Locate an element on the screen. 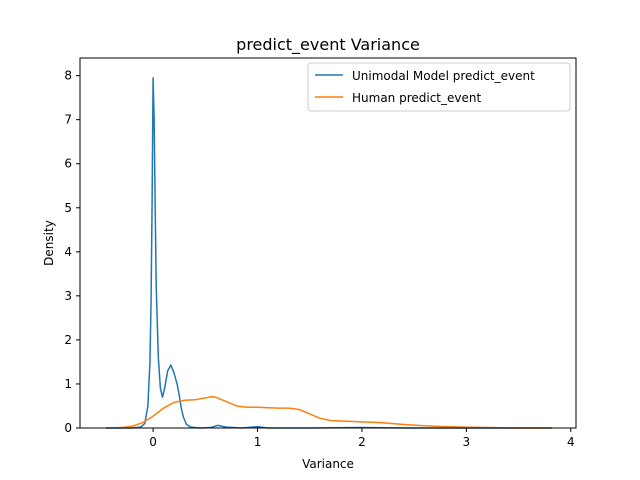 The image size is (640, 480). y-tick-label: 5 is located at coordinates (68, 208).